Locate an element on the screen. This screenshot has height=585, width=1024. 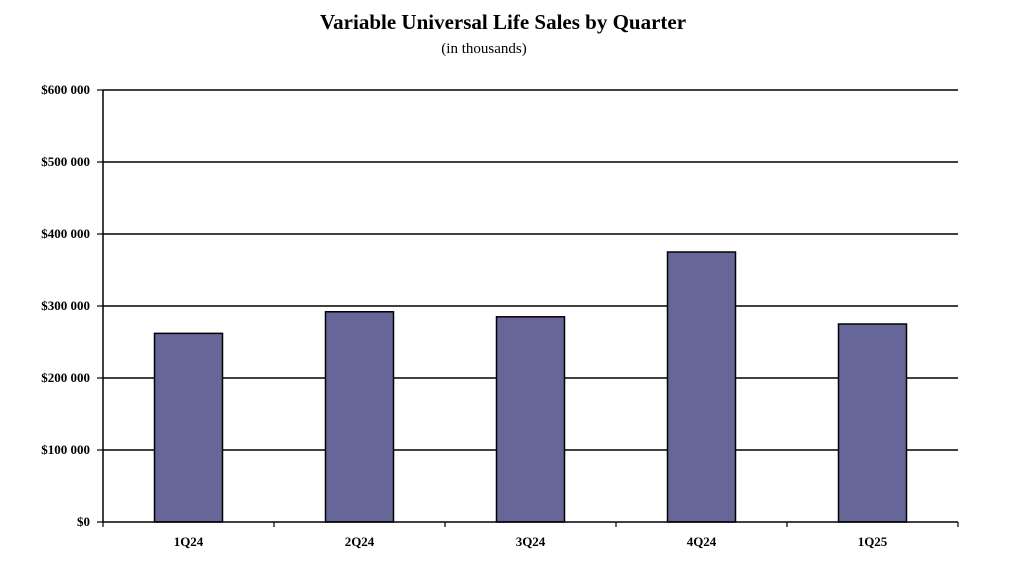
x-tick-label: 3Q24 is located at coordinates (531, 541).